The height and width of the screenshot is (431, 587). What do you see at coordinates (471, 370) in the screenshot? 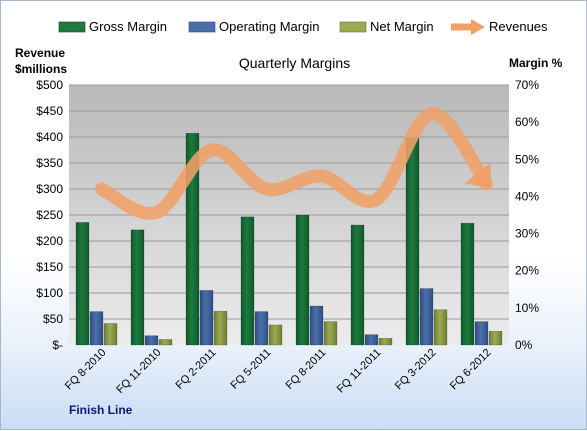
I see `category-label: FQ 6-2012` at bounding box center [471, 370].